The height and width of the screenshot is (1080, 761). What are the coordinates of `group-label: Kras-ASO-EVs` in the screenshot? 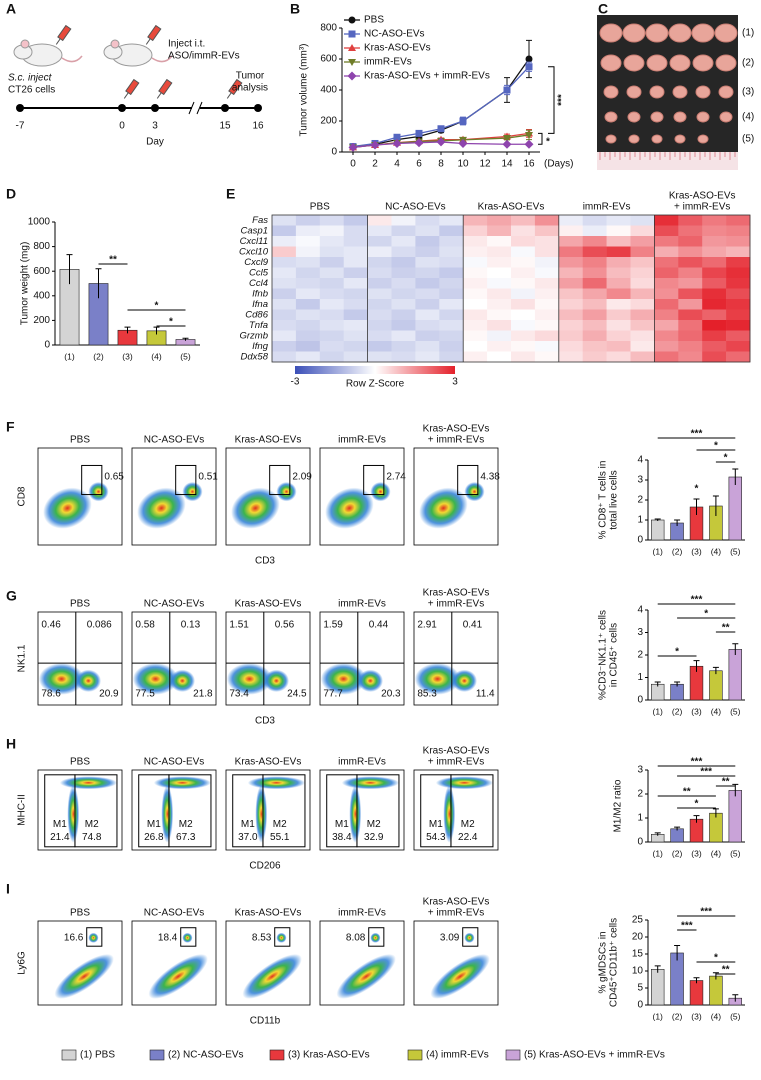 It's located at (702, 196).